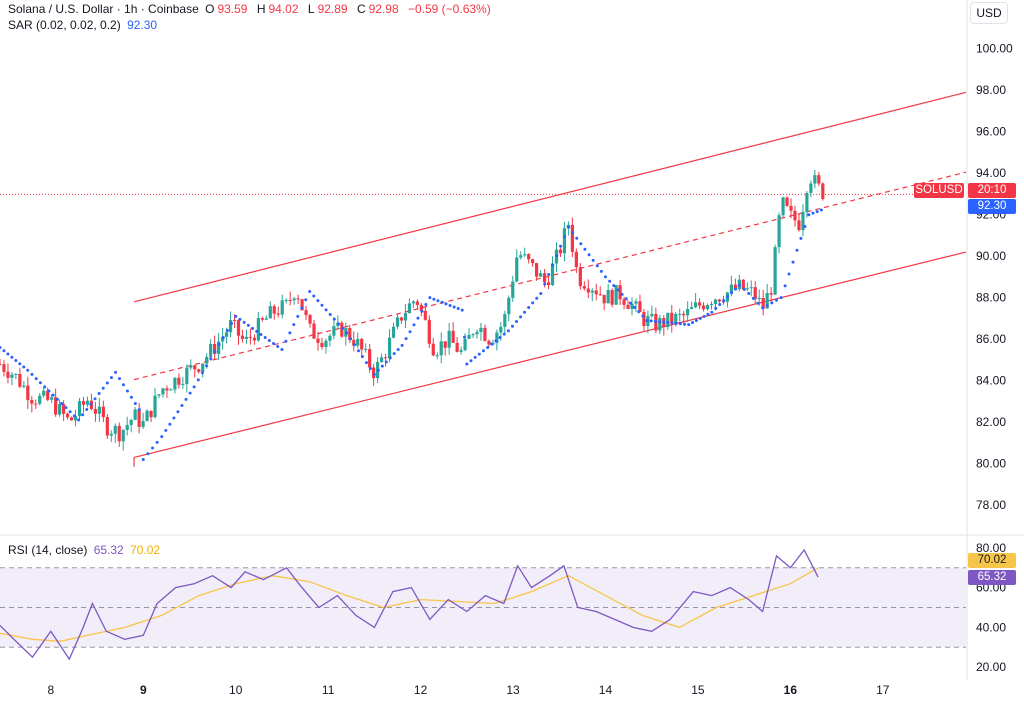 This screenshot has width=1024, height=710. What do you see at coordinates (939, 190) in the screenshot?
I see `symbol-price-tag: SOLUSD` at bounding box center [939, 190].